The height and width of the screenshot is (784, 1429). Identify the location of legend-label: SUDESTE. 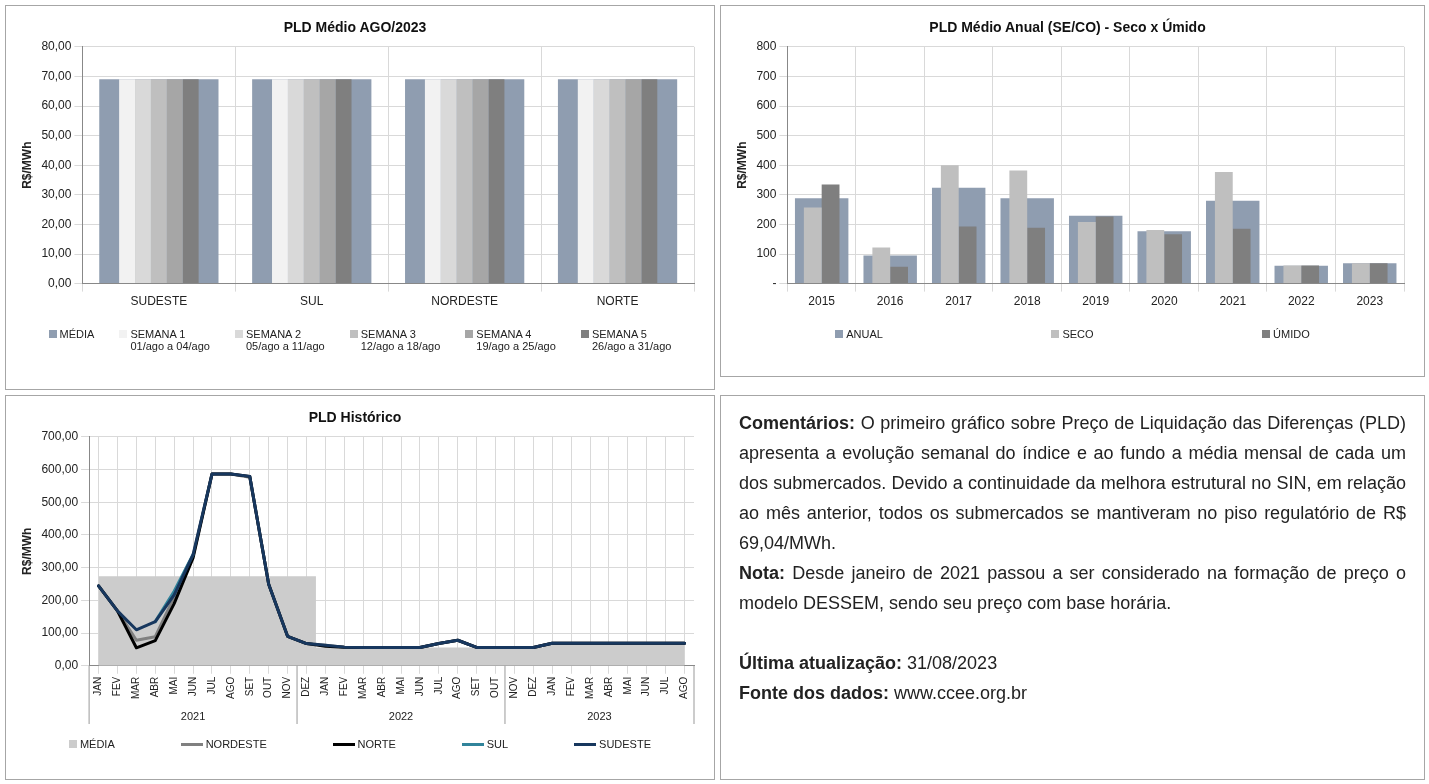
(625, 744).